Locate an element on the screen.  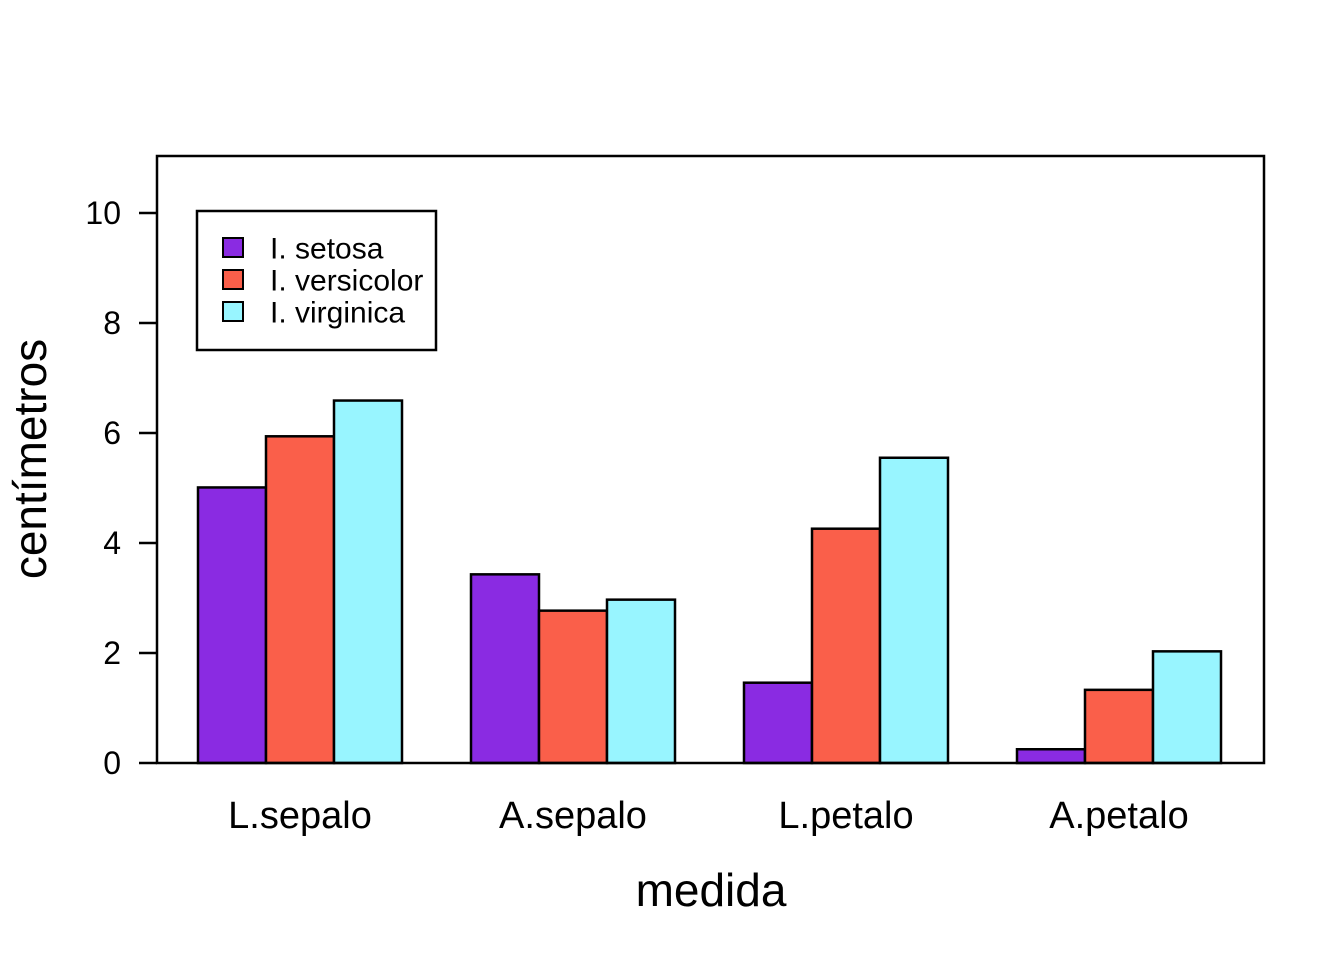
legend-label: I. setosa is located at coordinates (327, 249).